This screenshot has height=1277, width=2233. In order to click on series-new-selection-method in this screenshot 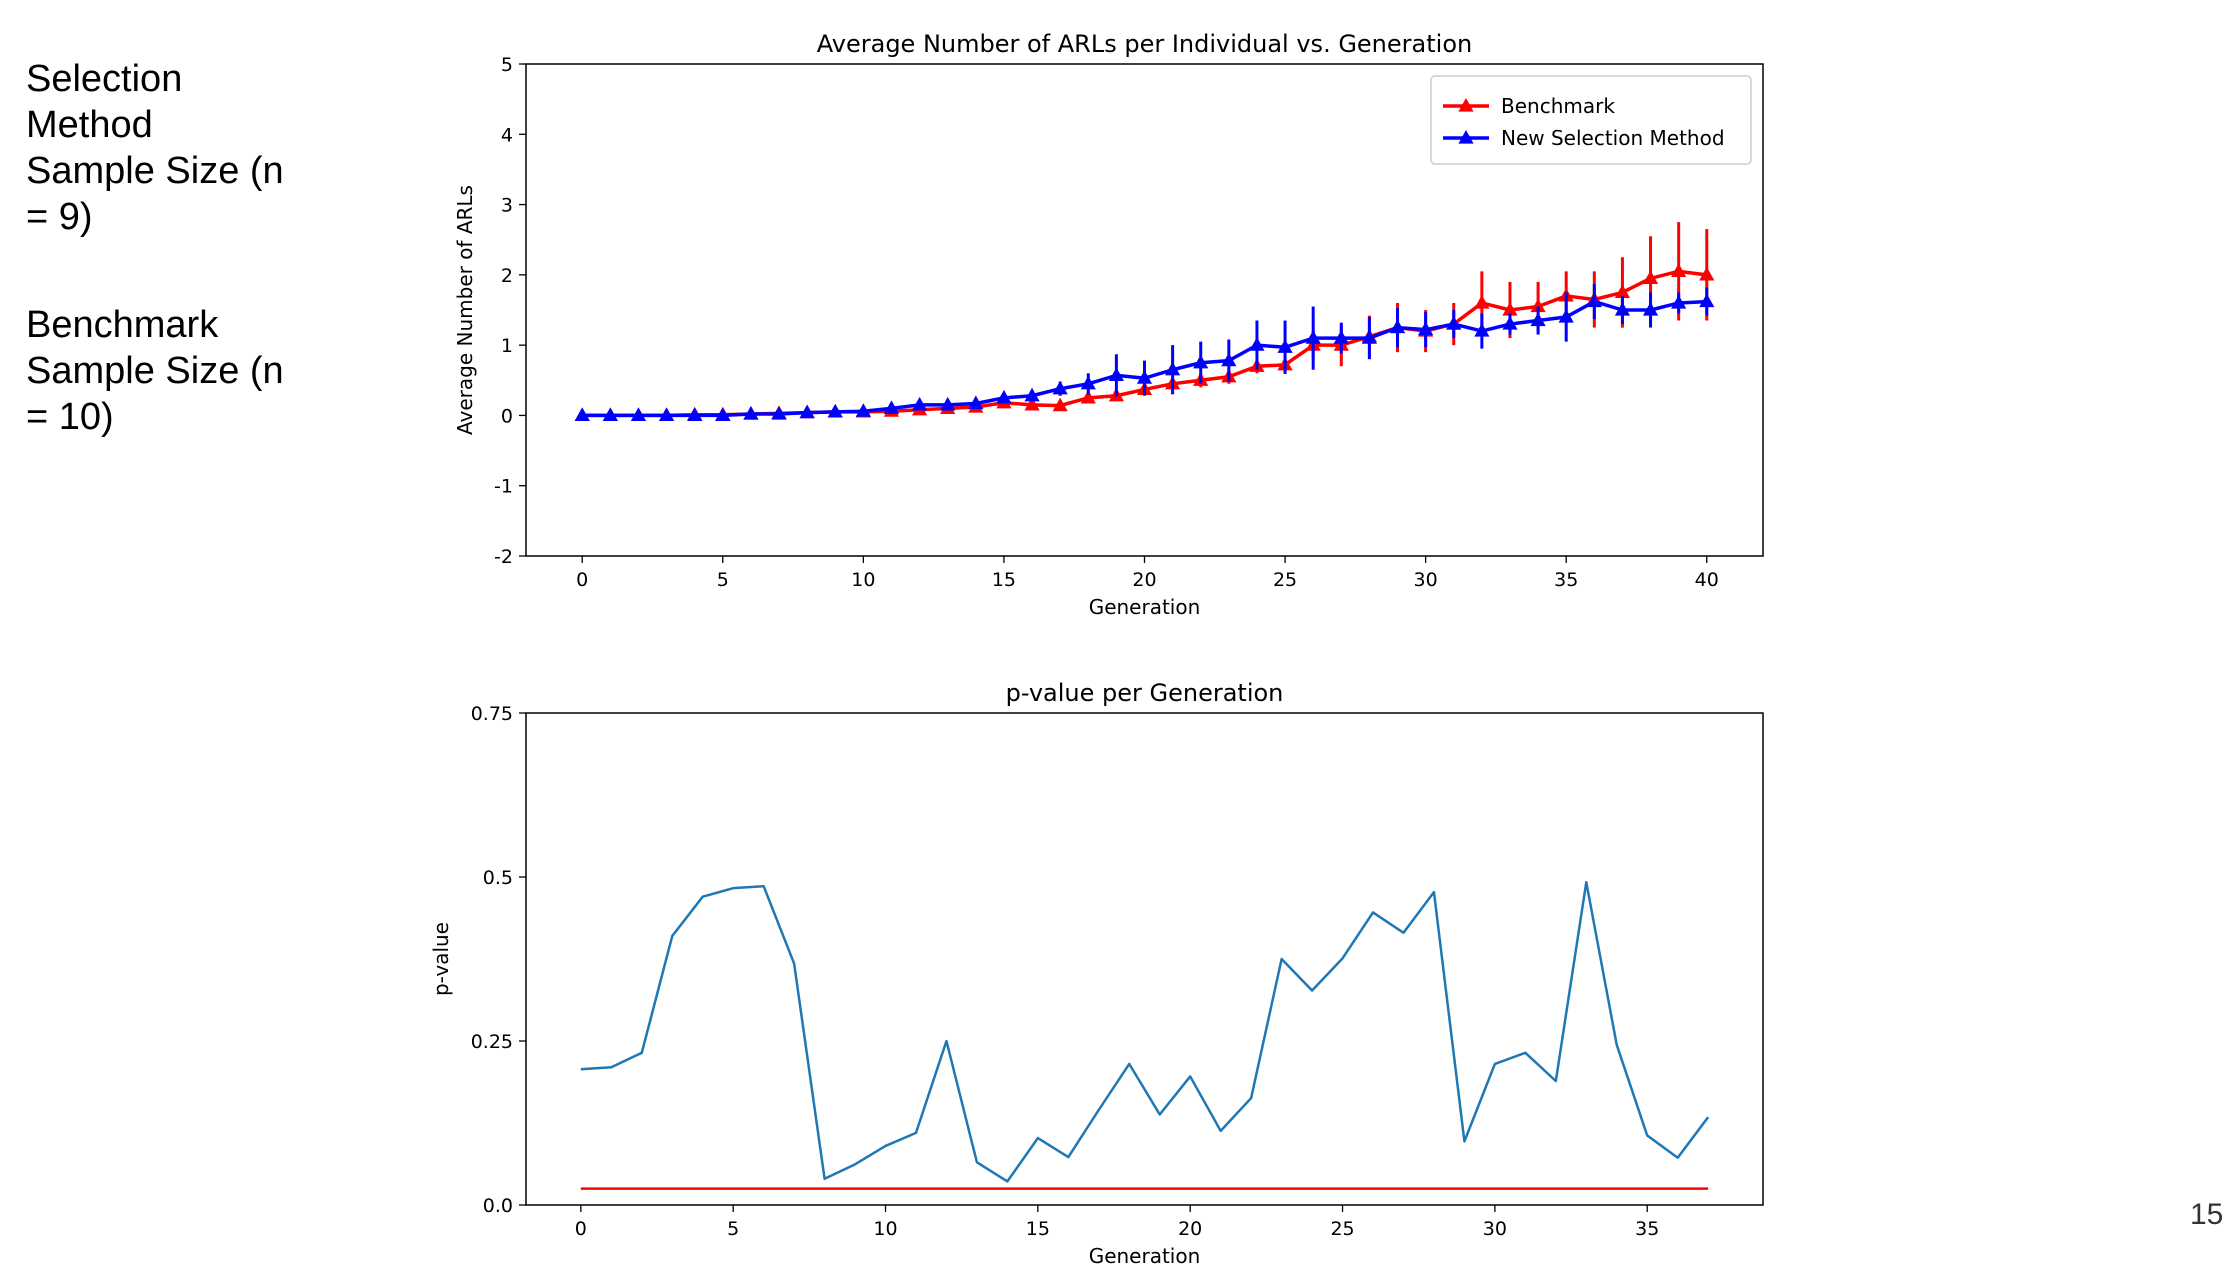, I will do `click(1144, 352)`.